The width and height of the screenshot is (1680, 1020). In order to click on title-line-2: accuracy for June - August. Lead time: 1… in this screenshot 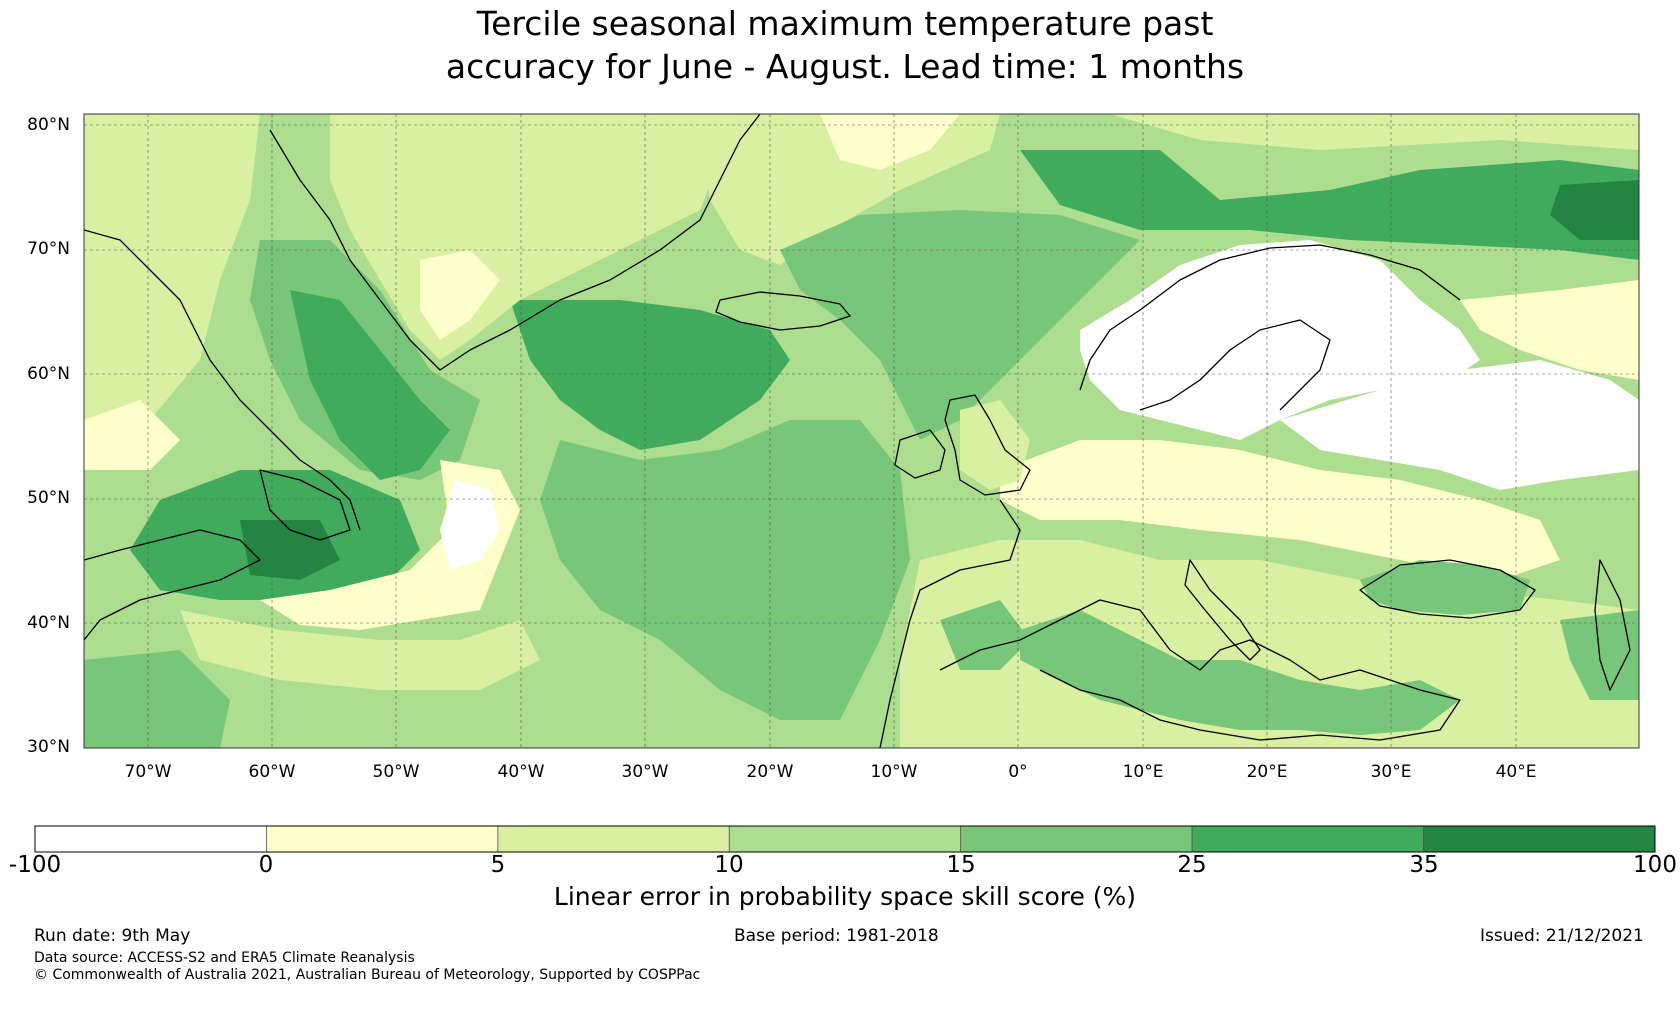, I will do `click(845, 66)`.